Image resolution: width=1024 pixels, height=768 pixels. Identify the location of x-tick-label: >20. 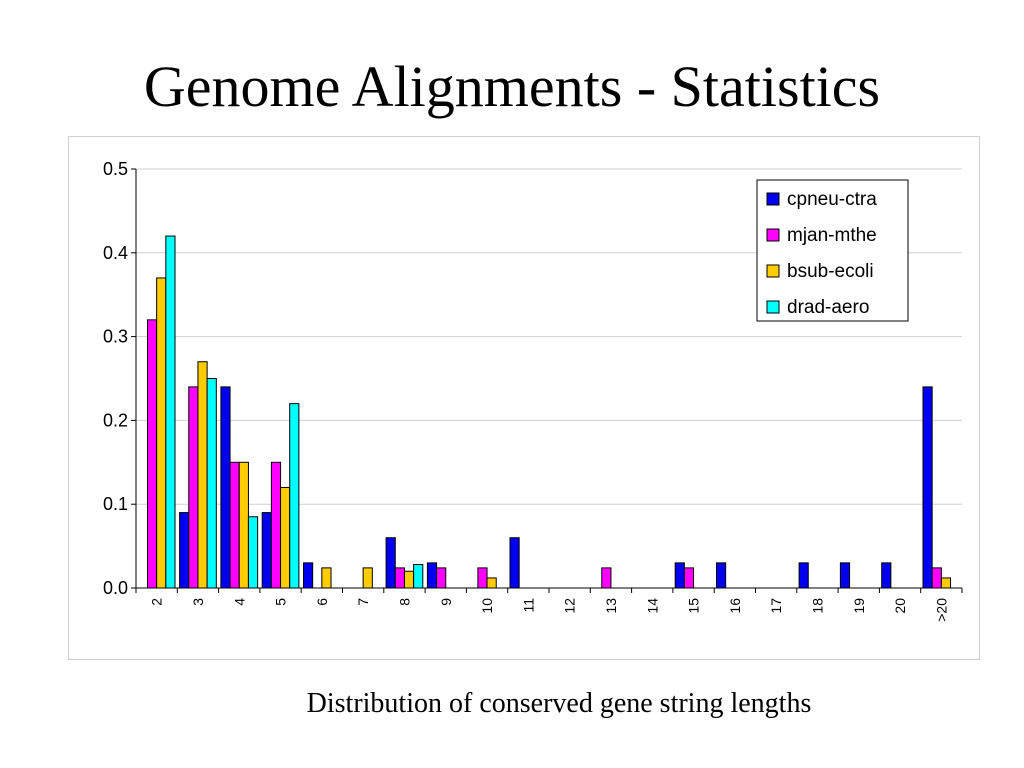
(941, 610).